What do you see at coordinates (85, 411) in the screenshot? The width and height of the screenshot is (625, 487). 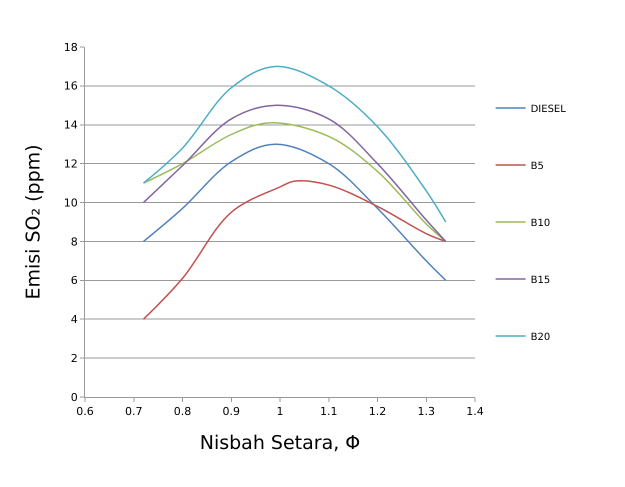 I see `x-tick-label: 0.6` at bounding box center [85, 411].